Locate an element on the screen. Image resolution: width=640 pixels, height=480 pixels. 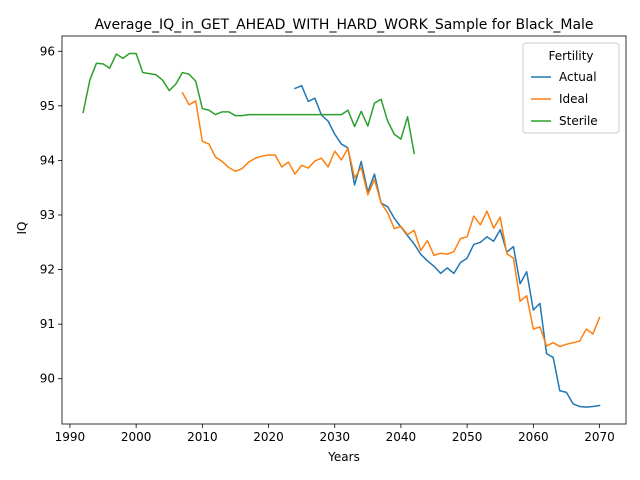
legend-label-sterile: Sterile is located at coordinates (578, 121).